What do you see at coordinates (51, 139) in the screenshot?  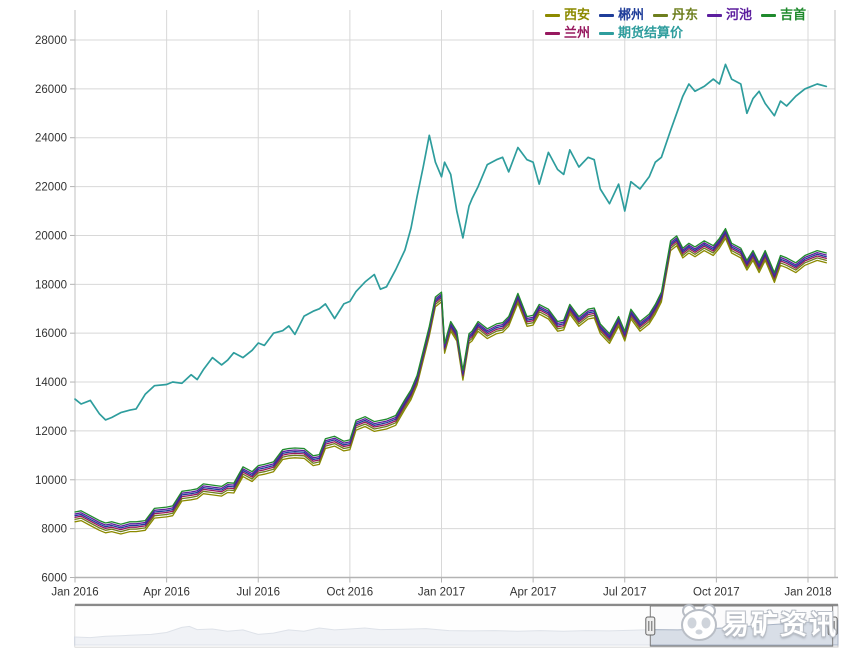 I see `y-axis-tick-label: 24000` at bounding box center [51, 139].